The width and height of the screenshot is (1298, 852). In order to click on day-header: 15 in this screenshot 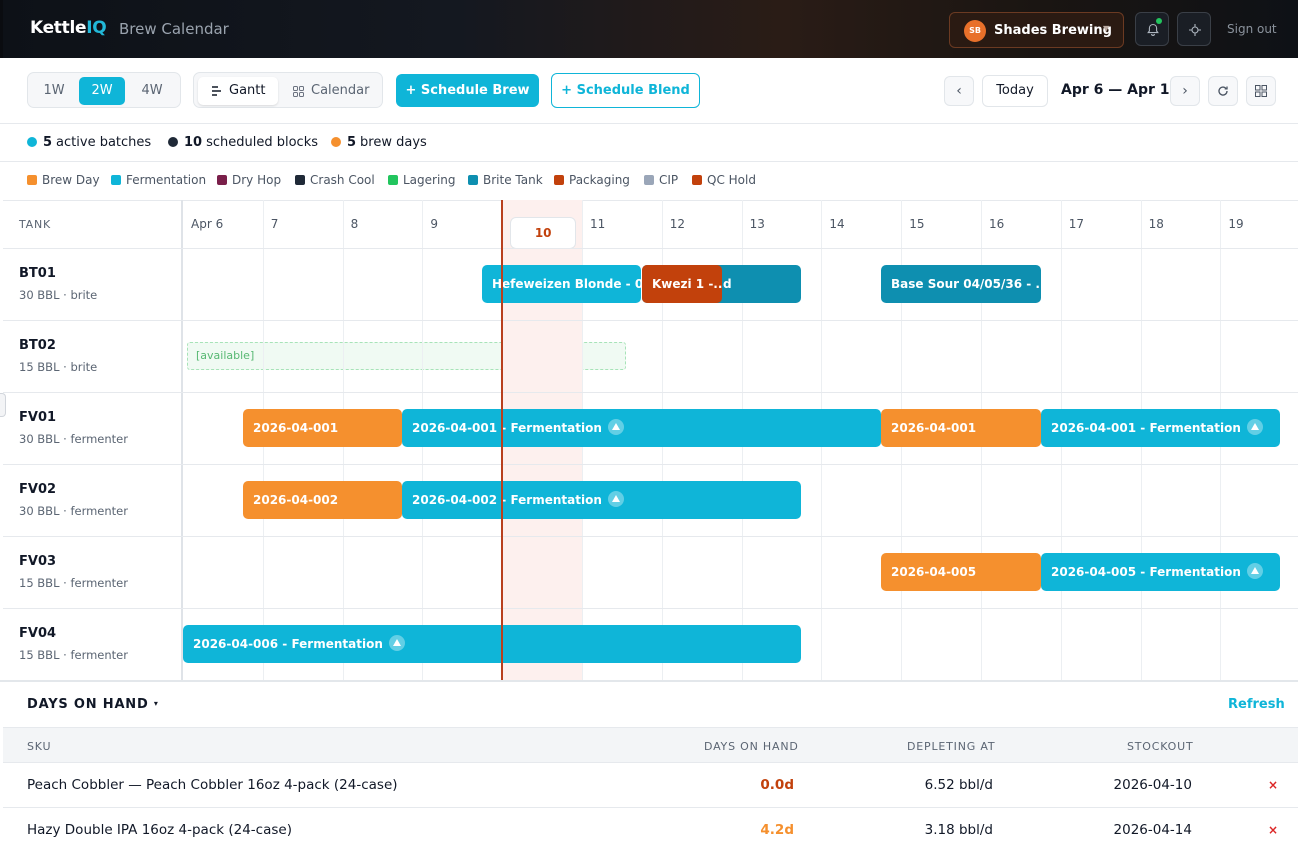, I will do `click(917, 224)`.